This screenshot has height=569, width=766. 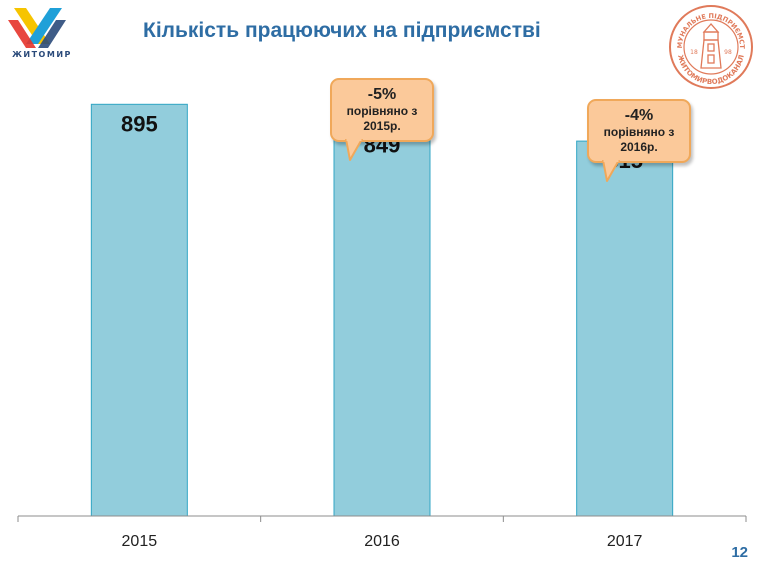 I want to click on x-tick-label-2017: 2017, so click(x=625, y=541).